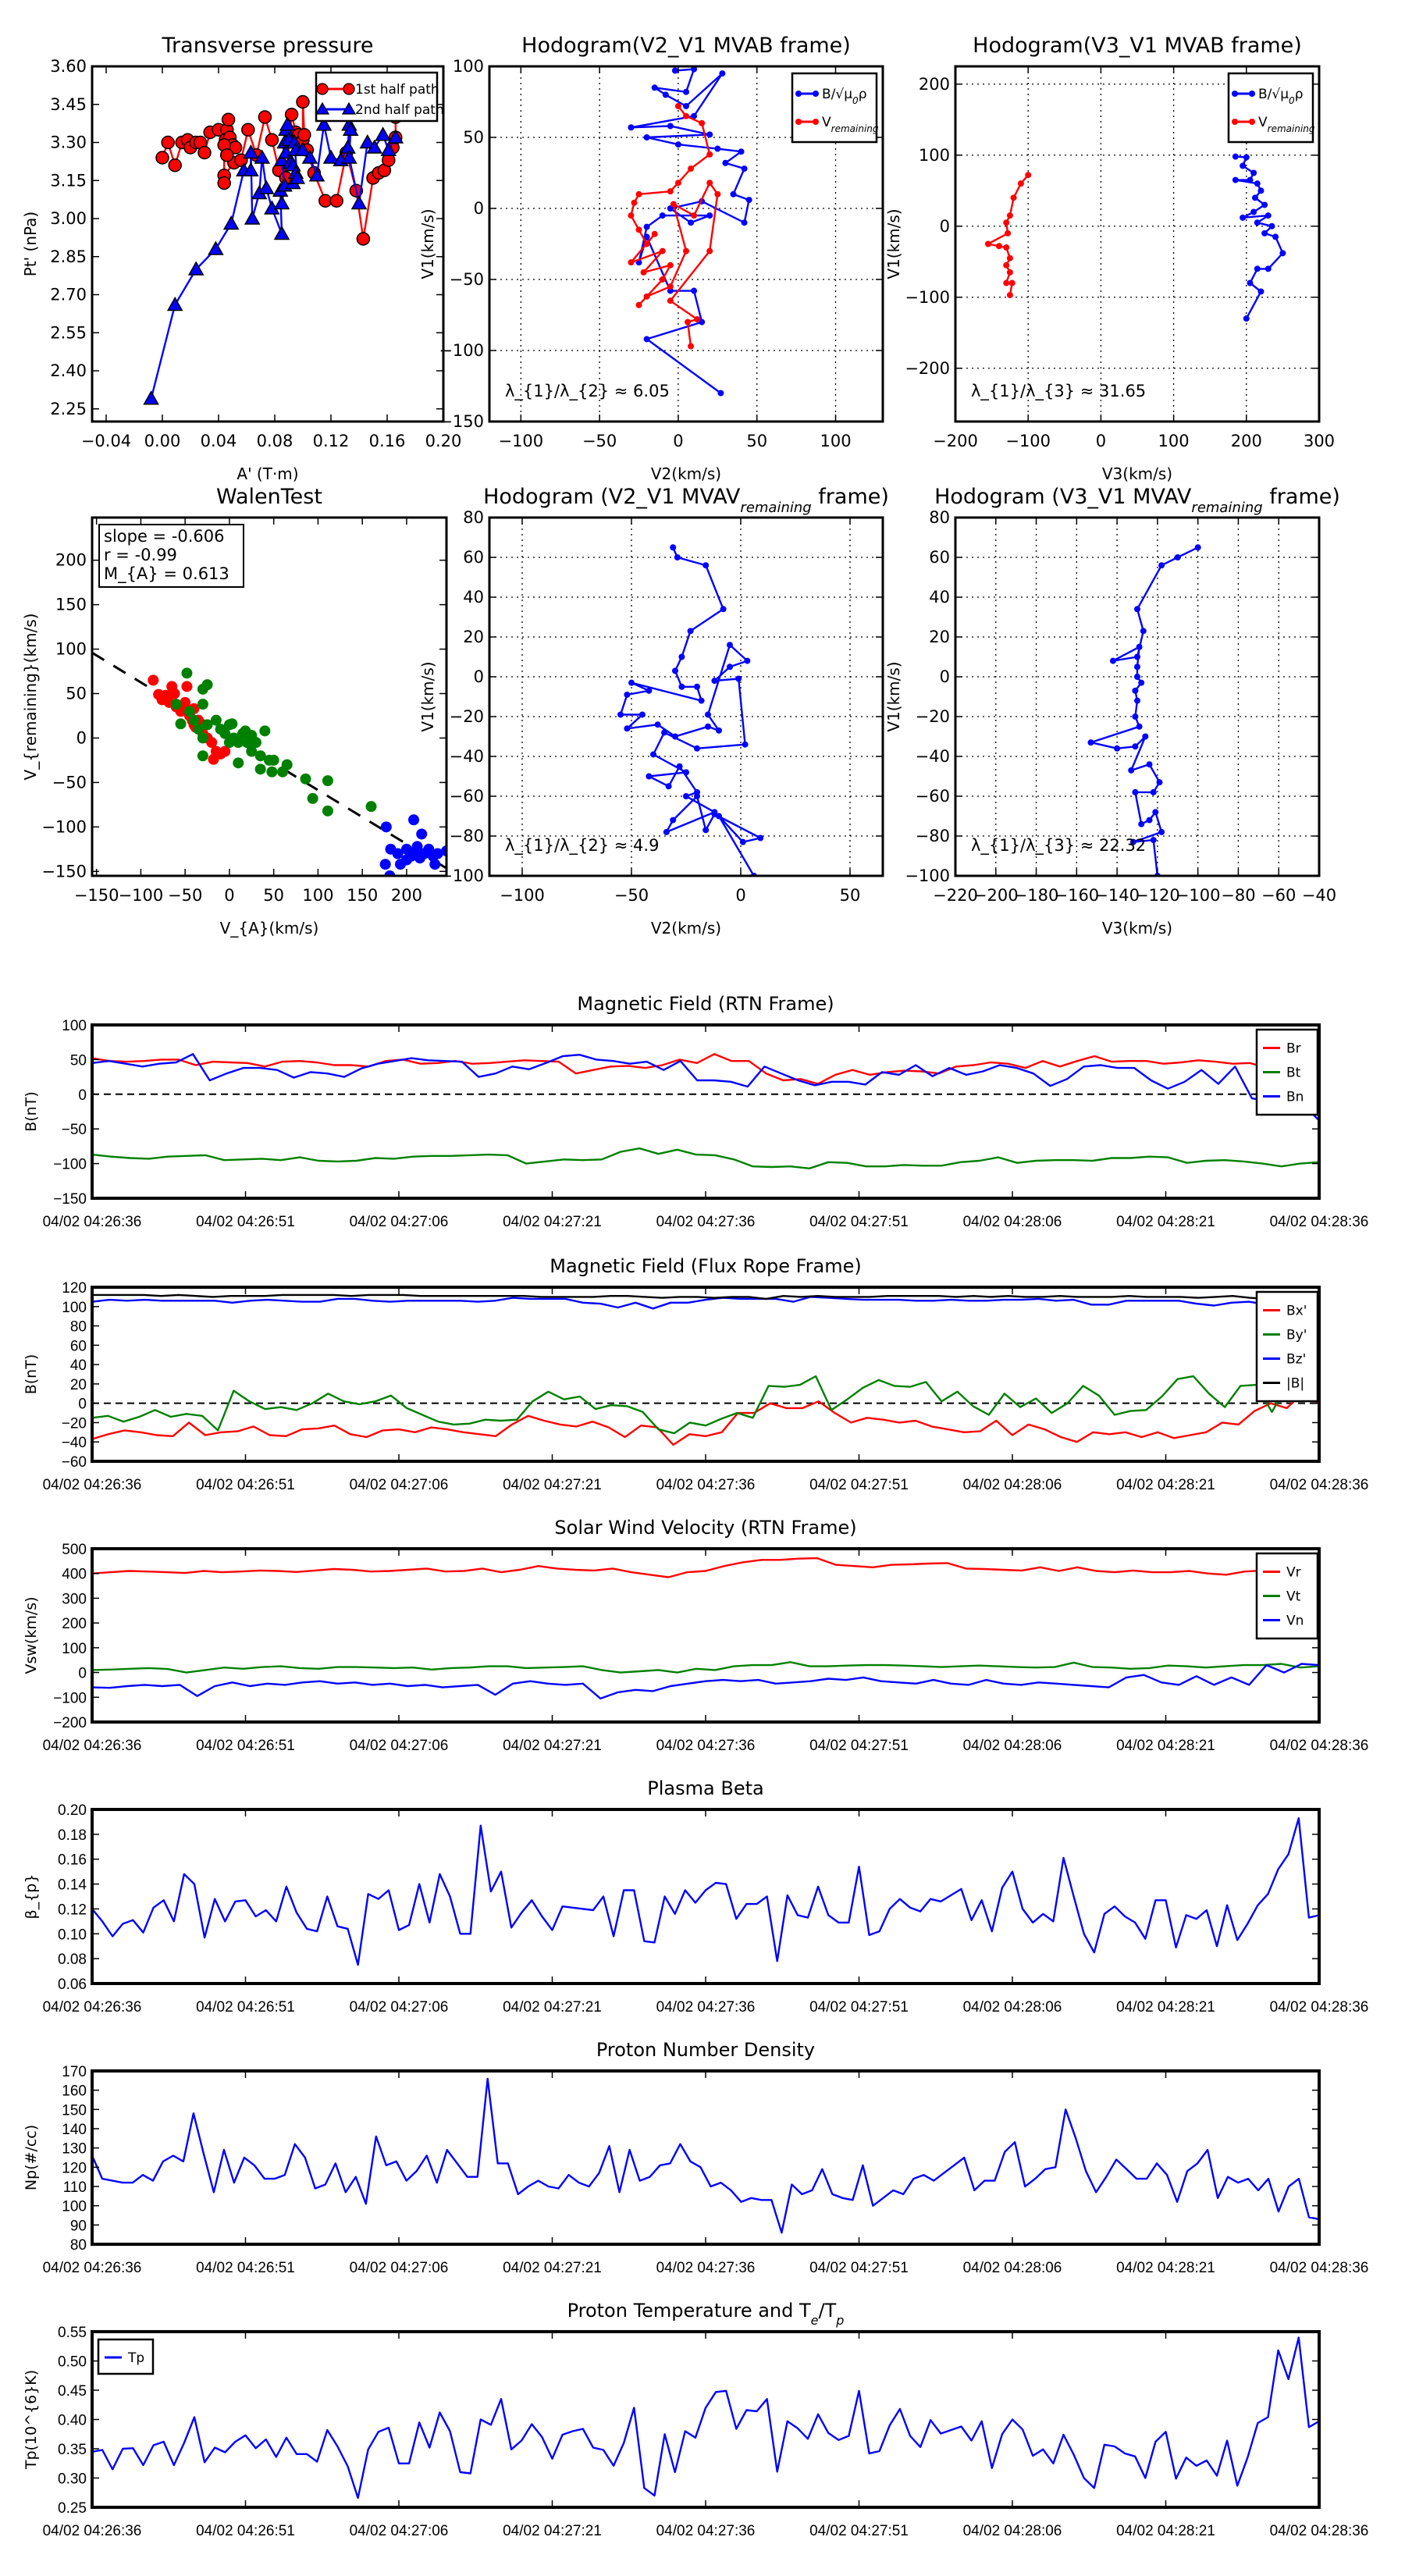 The height and width of the screenshot is (2576, 1405). What do you see at coordinates (268, 474) in the screenshot?
I see `x-axis-label: A' (T·m)` at bounding box center [268, 474].